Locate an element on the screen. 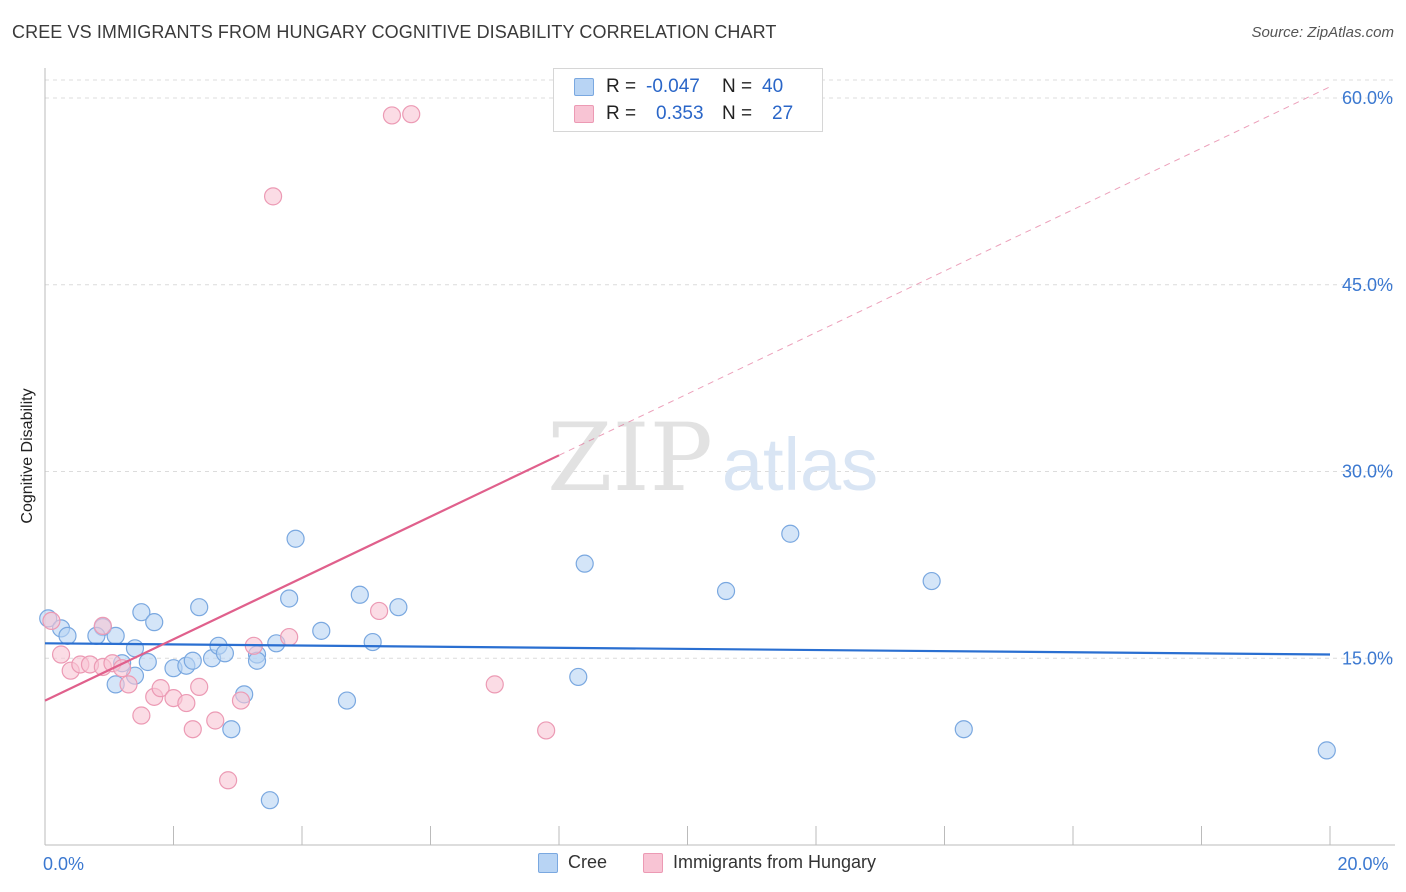 This screenshot has height=892, width=1406. series-legend: Cree Immigrants from Hungary is located at coordinates (703, 865).